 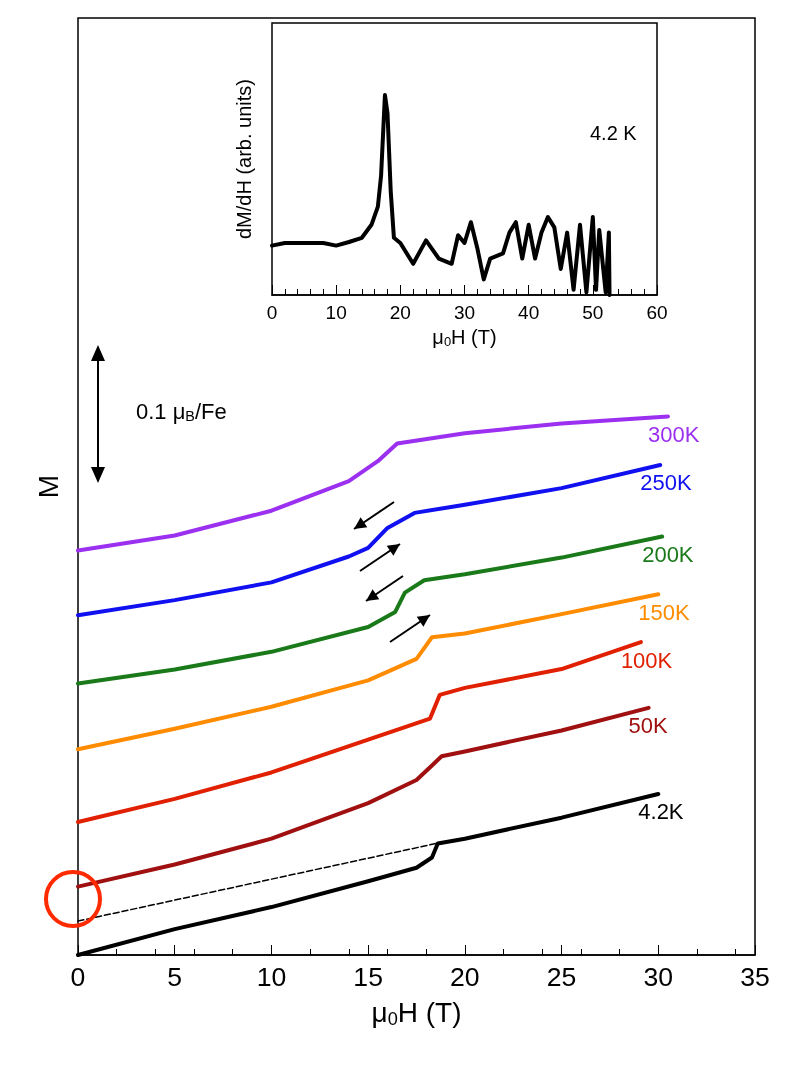 What do you see at coordinates (755, 976) in the screenshot?
I see `x-tick-label: 35` at bounding box center [755, 976].